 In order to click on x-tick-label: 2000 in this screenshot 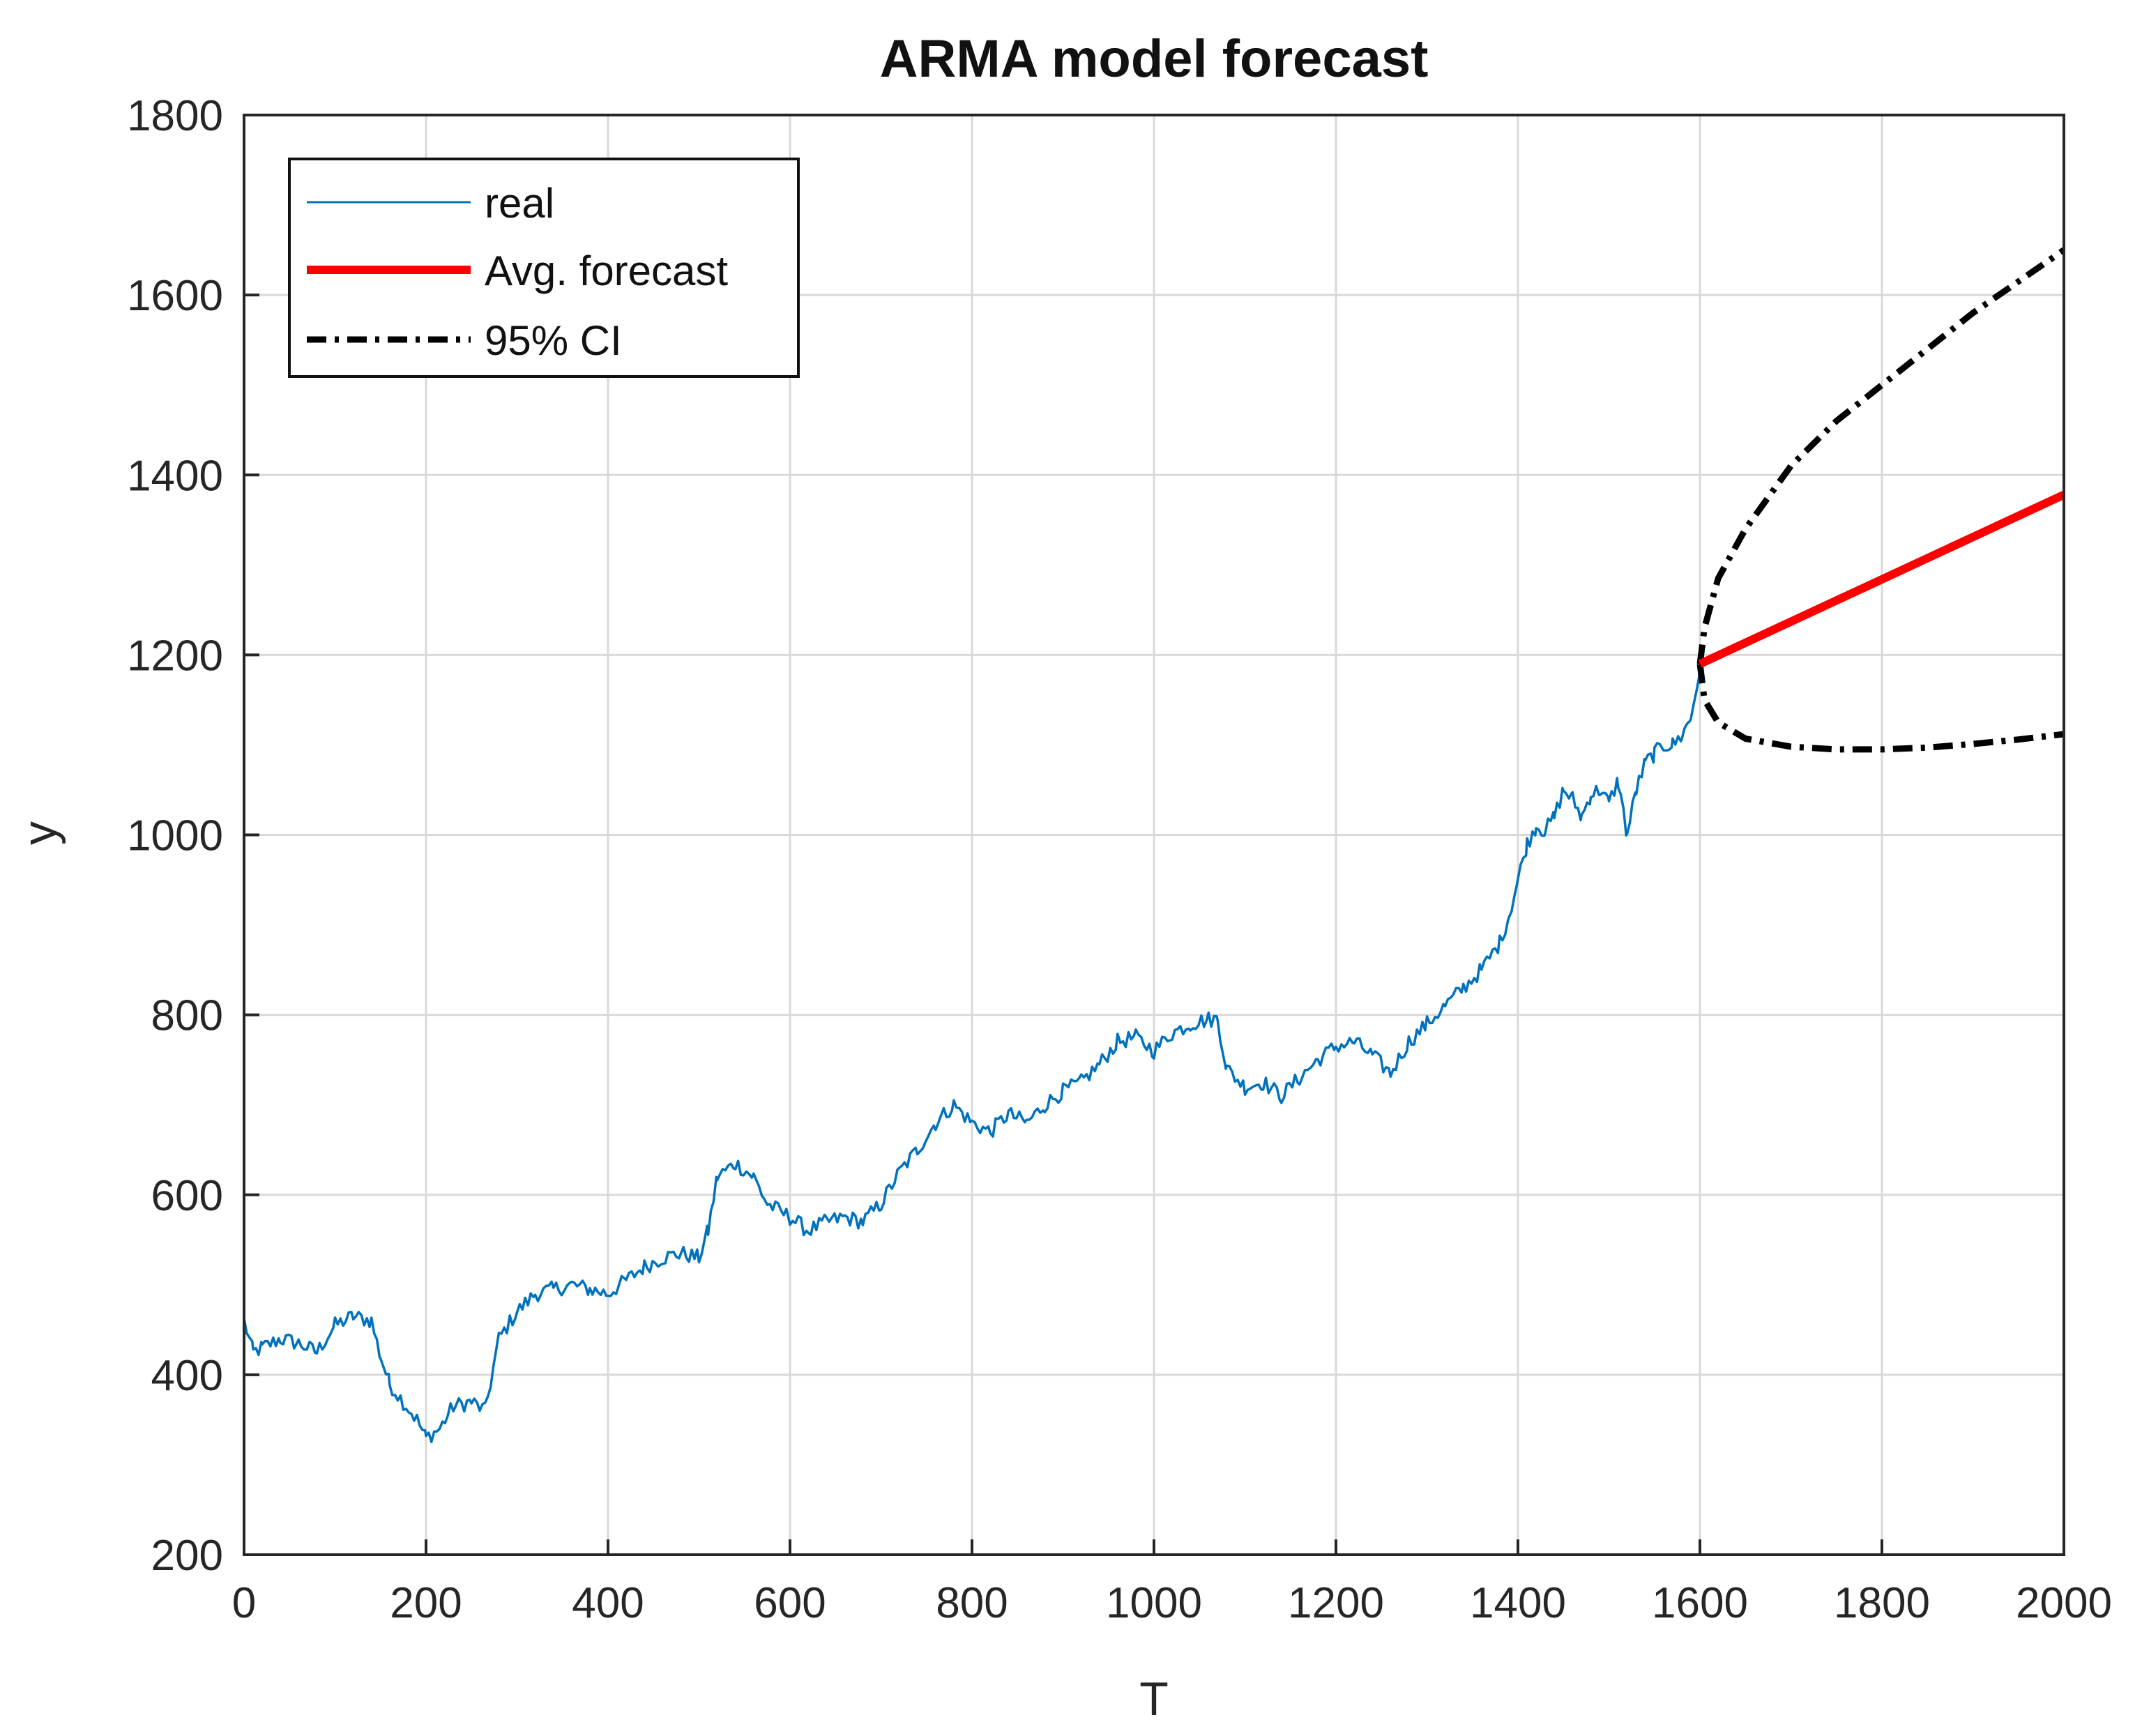, I will do `click(2064, 1603)`.